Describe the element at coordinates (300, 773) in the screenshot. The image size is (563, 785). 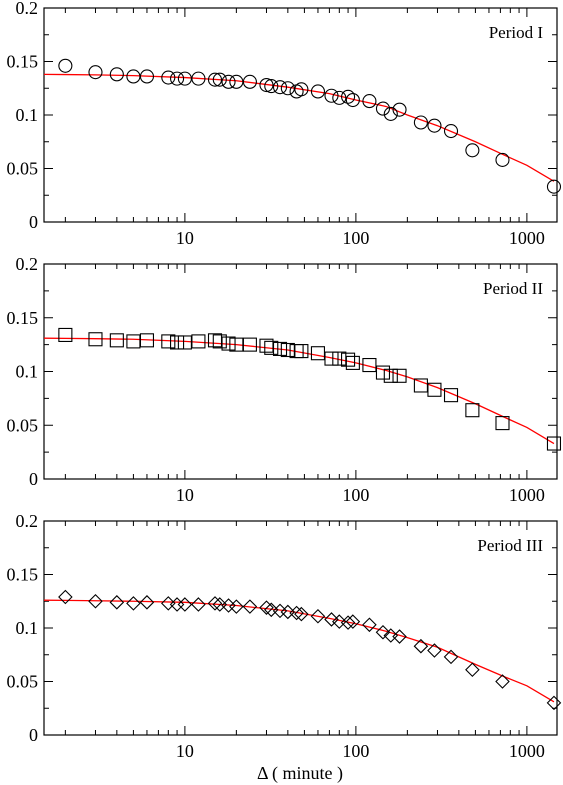
I see `x-axis-label: Δ ( minute )` at that location.